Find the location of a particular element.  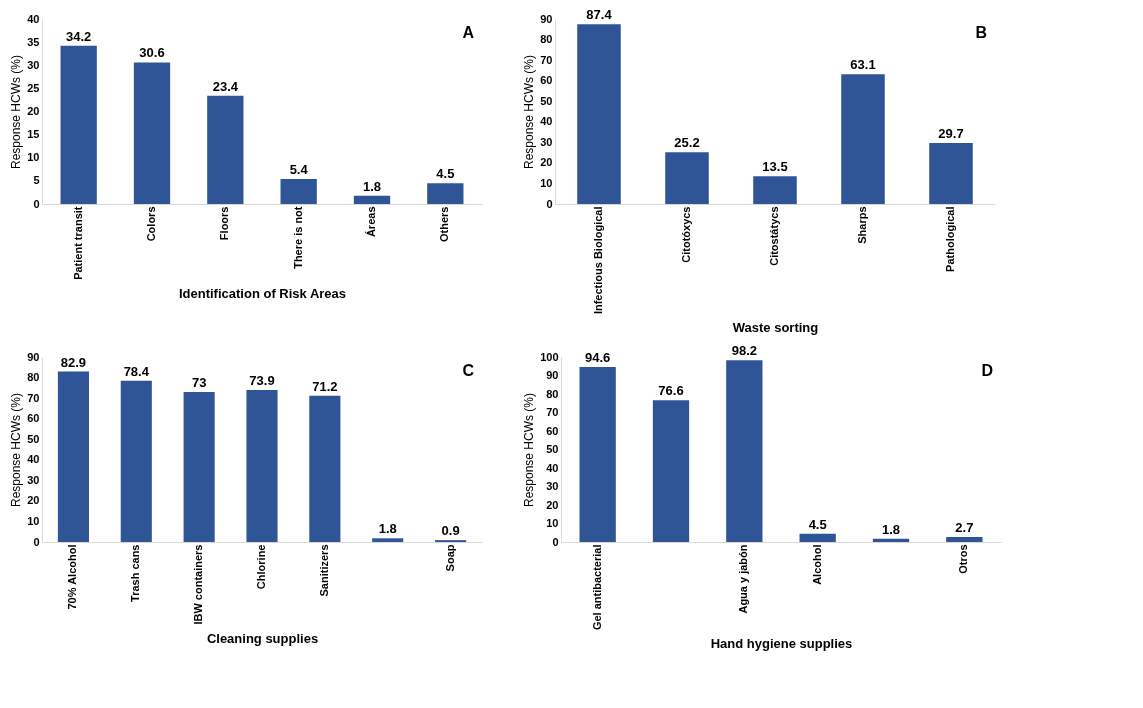

x-axis-title: Waste sorting is located at coordinates (775, 328).